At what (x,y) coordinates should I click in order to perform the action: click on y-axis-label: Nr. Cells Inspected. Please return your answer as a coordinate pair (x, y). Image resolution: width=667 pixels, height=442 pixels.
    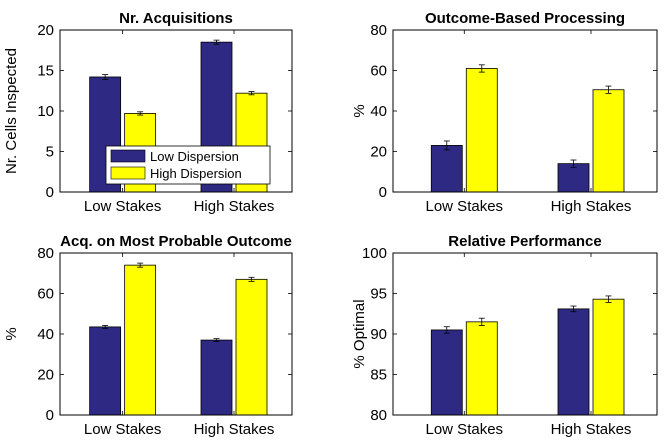
    Looking at the image, I should click on (11, 111).